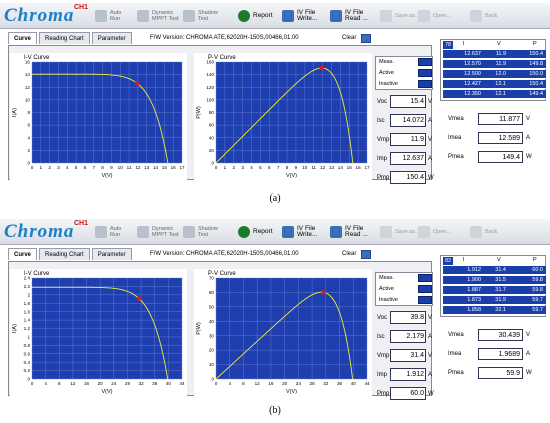 This screenshot has width=550, height=423. I want to click on back-label: Back, so click(491, 16).